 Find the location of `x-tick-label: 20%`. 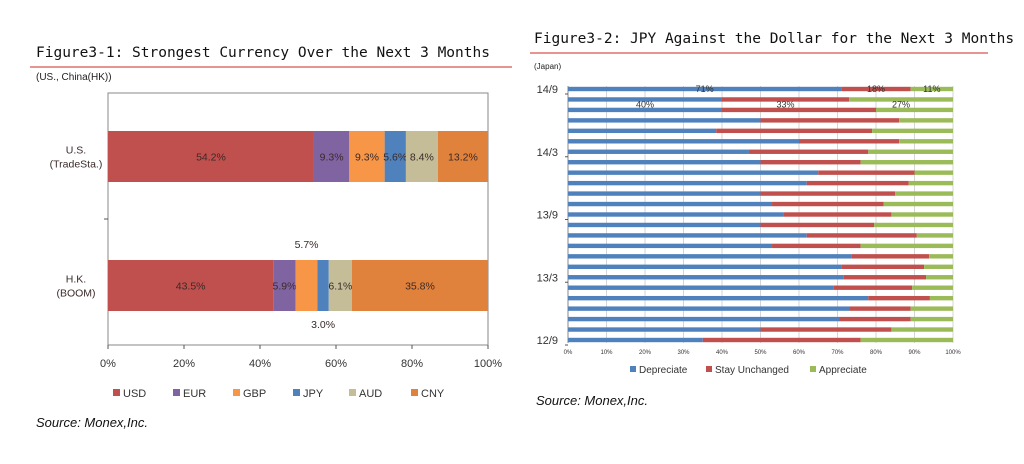

x-tick-label: 20% is located at coordinates (184, 364).